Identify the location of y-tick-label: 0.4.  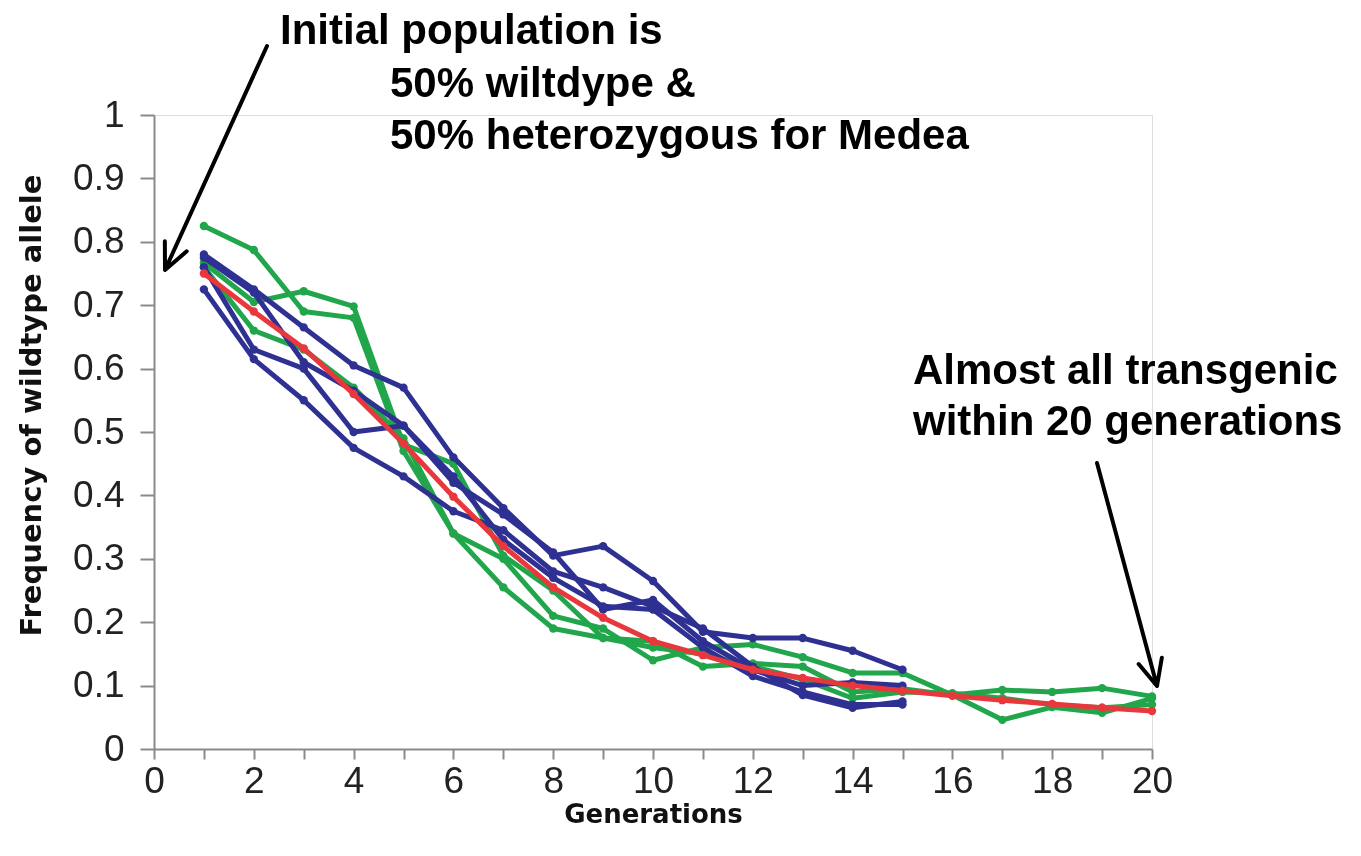
(99, 494).